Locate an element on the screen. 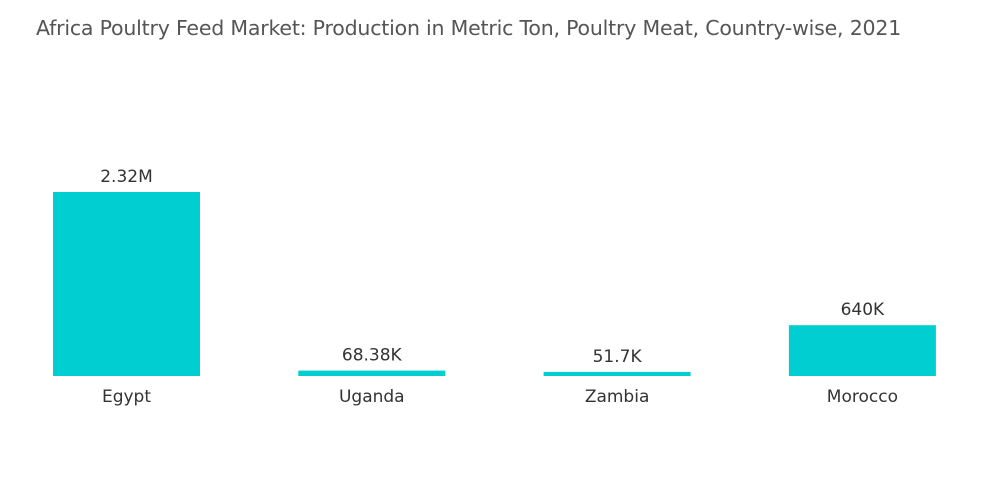  value-label-uganda: 68.38K is located at coordinates (372, 356).